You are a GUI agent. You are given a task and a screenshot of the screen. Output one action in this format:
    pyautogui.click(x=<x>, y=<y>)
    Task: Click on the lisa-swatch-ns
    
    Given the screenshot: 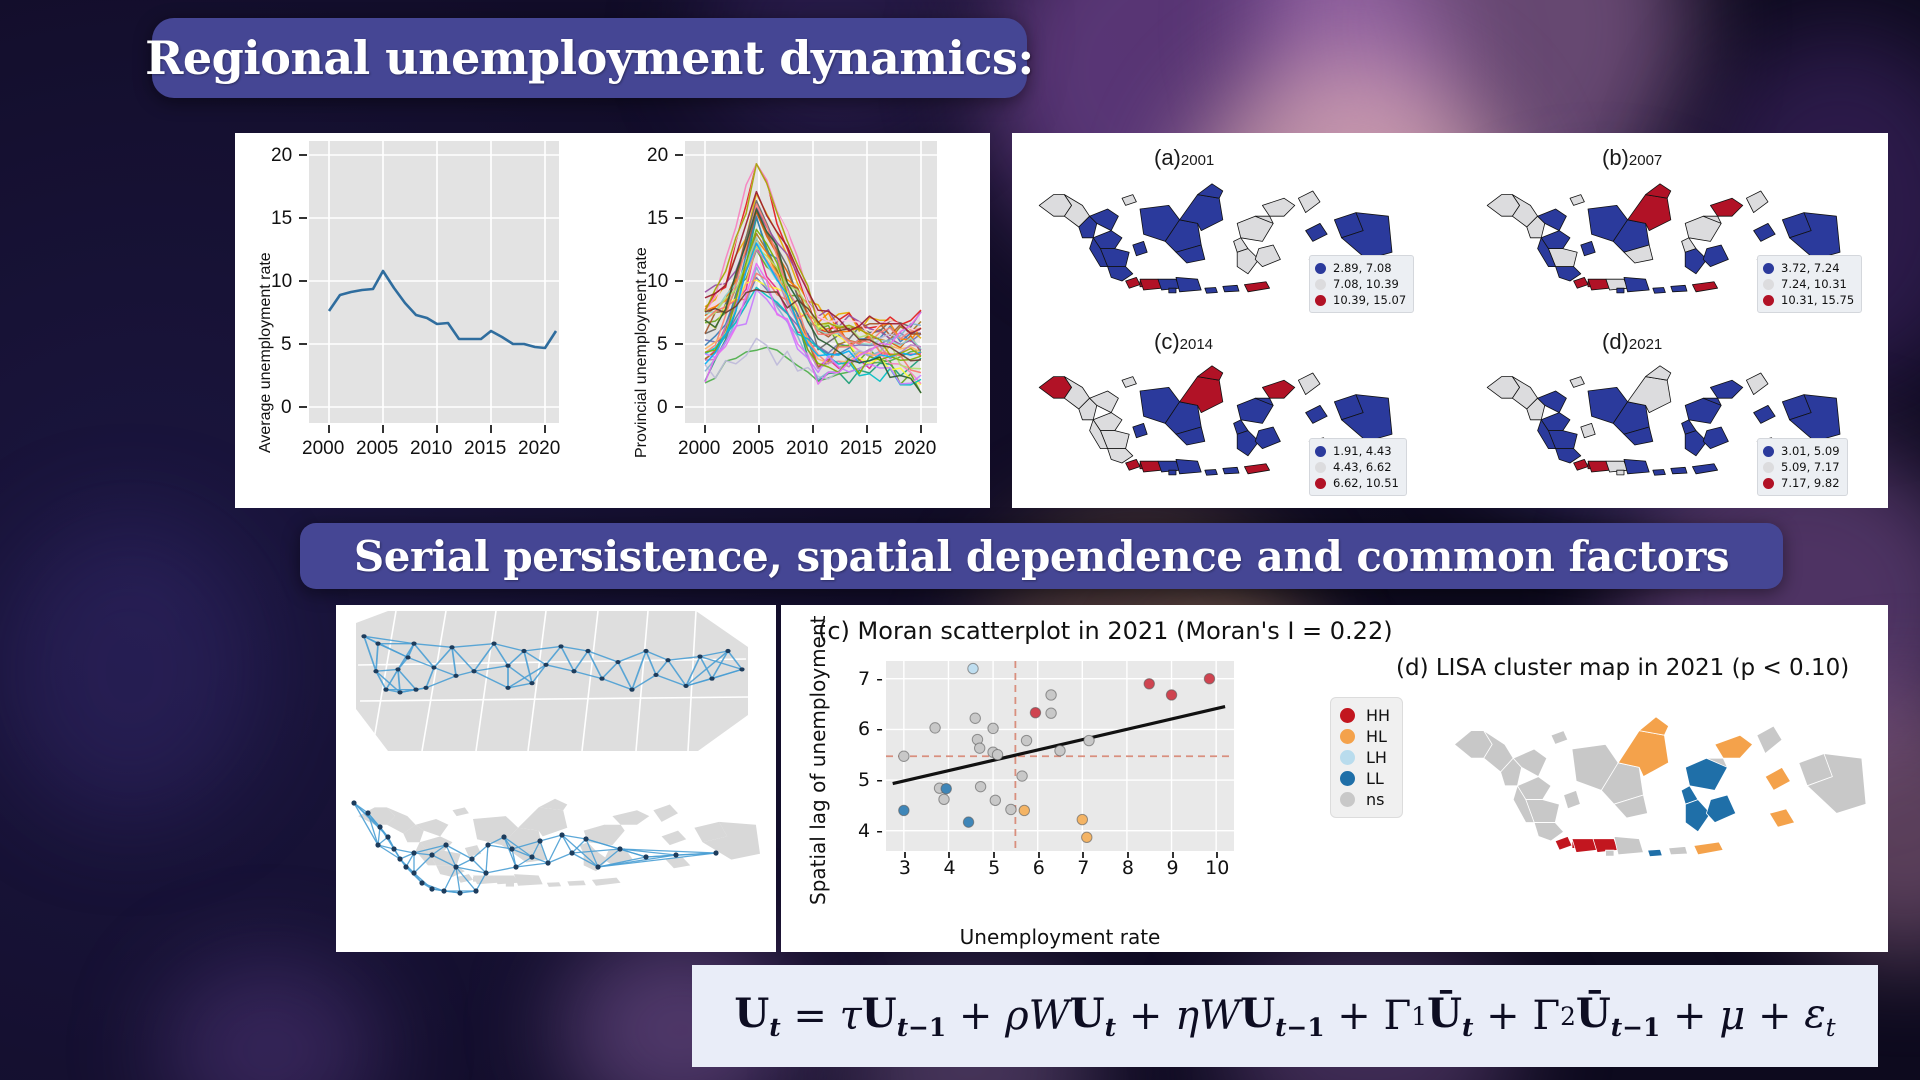 What is the action you would take?
    pyautogui.click(x=1347, y=799)
    